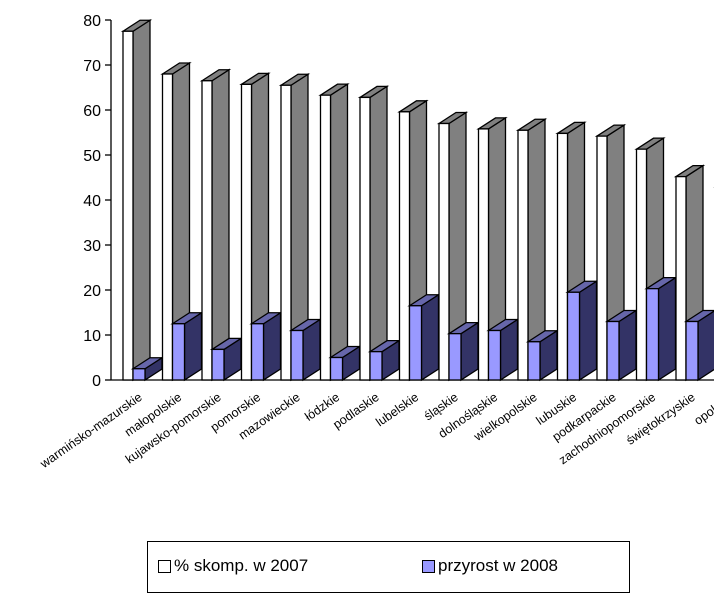 This screenshot has height=595, width=714. What do you see at coordinates (703, 409) in the screenshot?
I see `x-tick-label: opolskie` at bounding box center [703, 409].